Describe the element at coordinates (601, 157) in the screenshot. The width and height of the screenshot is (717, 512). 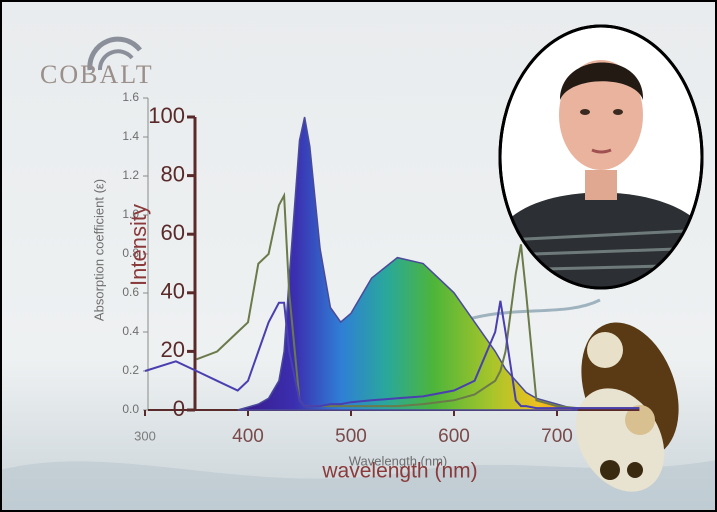
I see `presenter-inset` at that location.